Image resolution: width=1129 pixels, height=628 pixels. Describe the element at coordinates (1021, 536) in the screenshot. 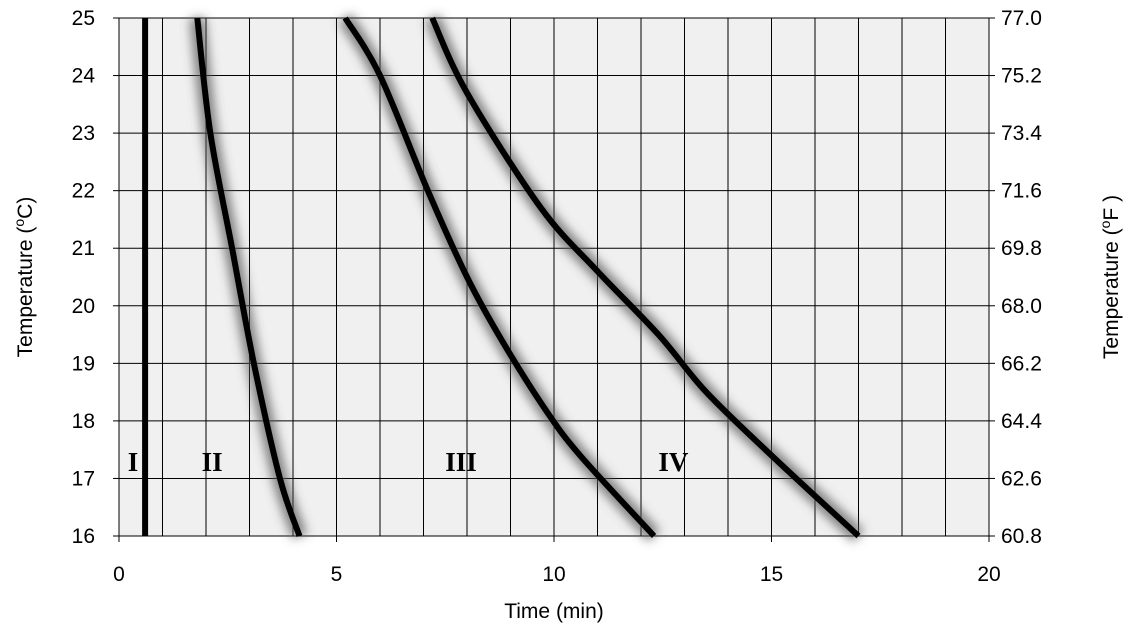

I see `y-tick-label-right: 60.8` at that location.